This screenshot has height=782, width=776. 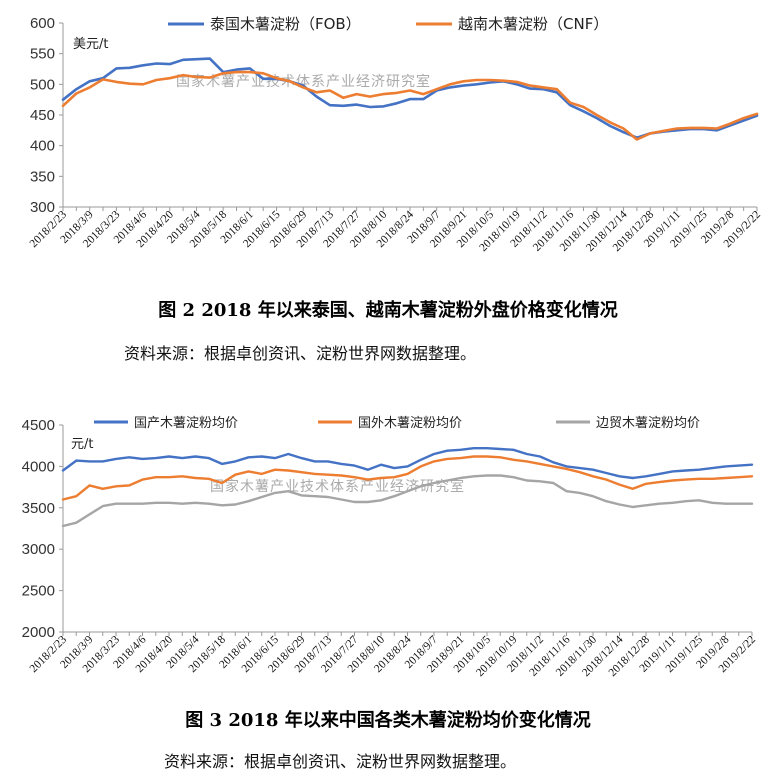 What do you see at coordinates (300, 353) in the screenshot?
I see `figure-2-source: 资料来源：根据卓创资讯、淀粉世界网数据整理。` at bounding box center [300, 353].